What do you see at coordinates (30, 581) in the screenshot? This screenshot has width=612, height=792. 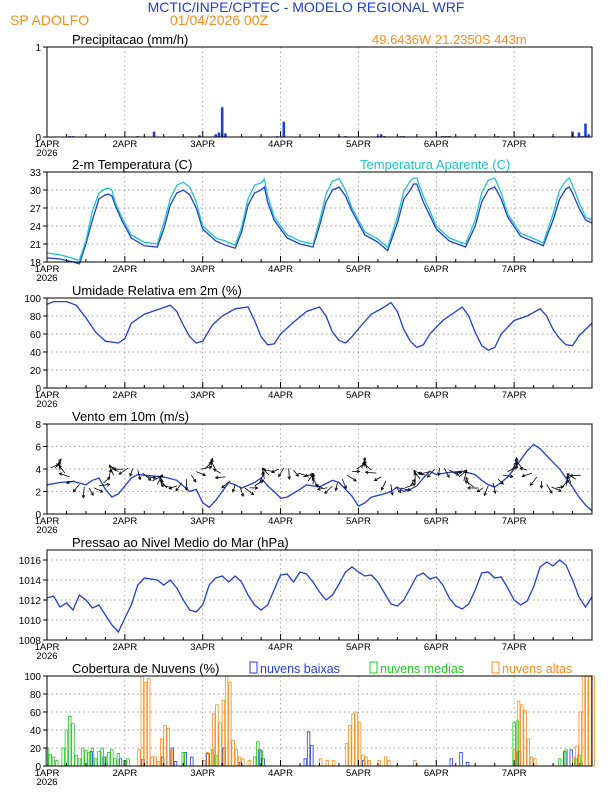 I see `y-tick-label: 1014` at bounding box center [30, 581].